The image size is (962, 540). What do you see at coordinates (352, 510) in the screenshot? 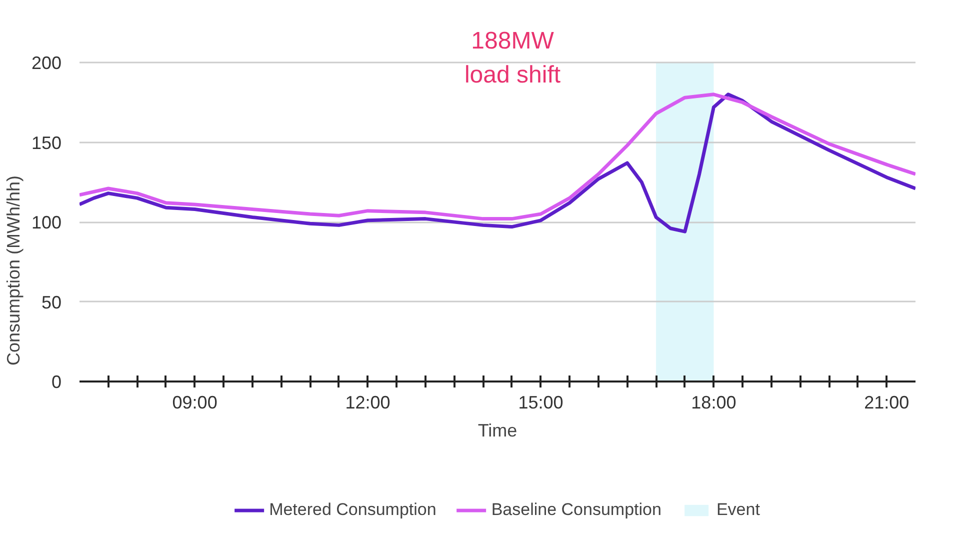
I see `legend-label: Metered Consumption` at bounding box center [352, 510].